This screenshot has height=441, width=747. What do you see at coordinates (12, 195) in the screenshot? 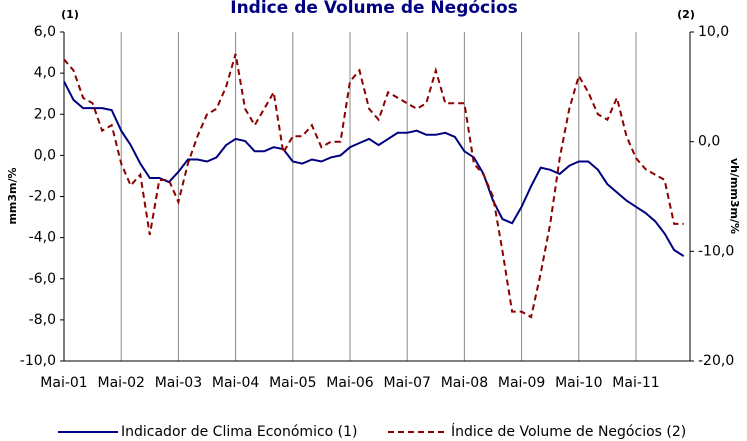
I see `y-axis-label: mm3m/%` at bounding box center [12, 195].